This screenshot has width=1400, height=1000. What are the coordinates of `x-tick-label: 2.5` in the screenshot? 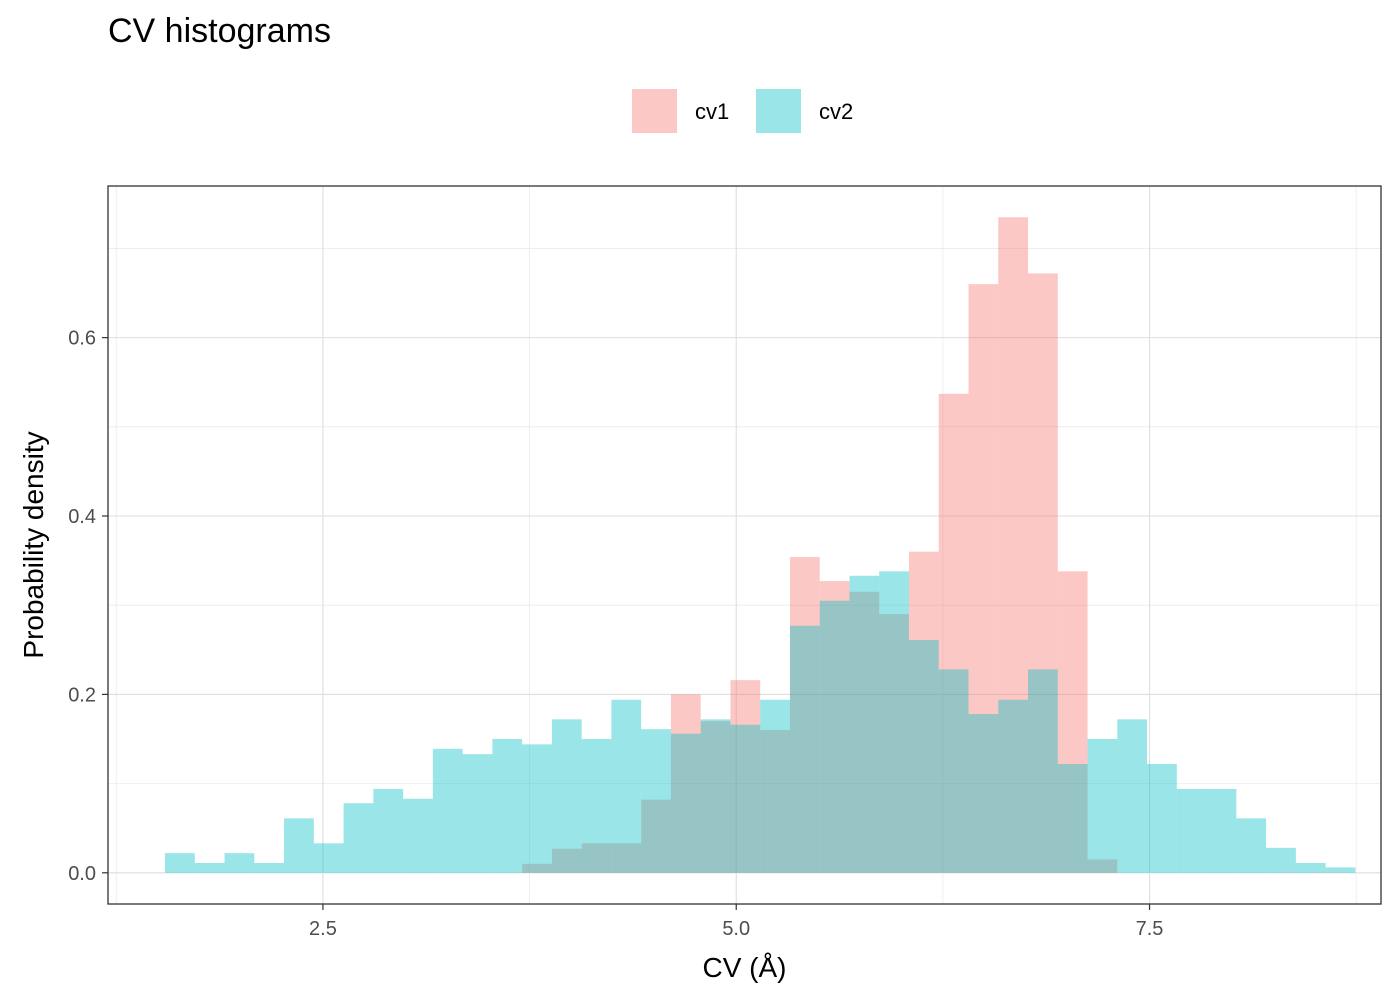 It's located at (323, 929).